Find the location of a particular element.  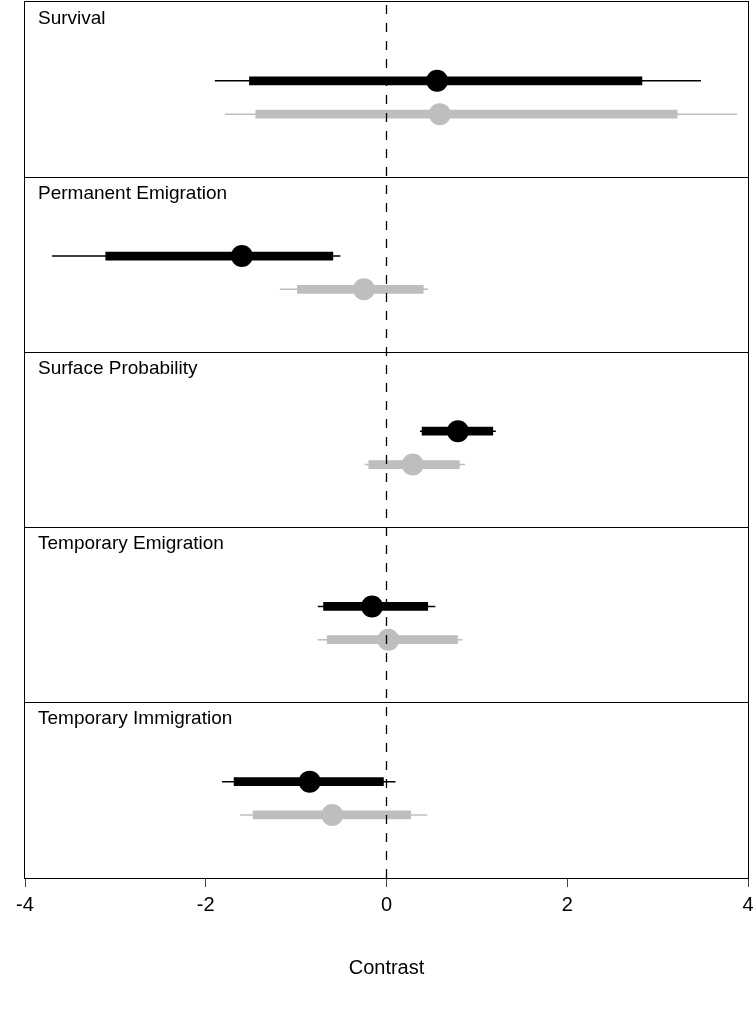

x-axis-title: Contrast is located at coordinates (386, 966).